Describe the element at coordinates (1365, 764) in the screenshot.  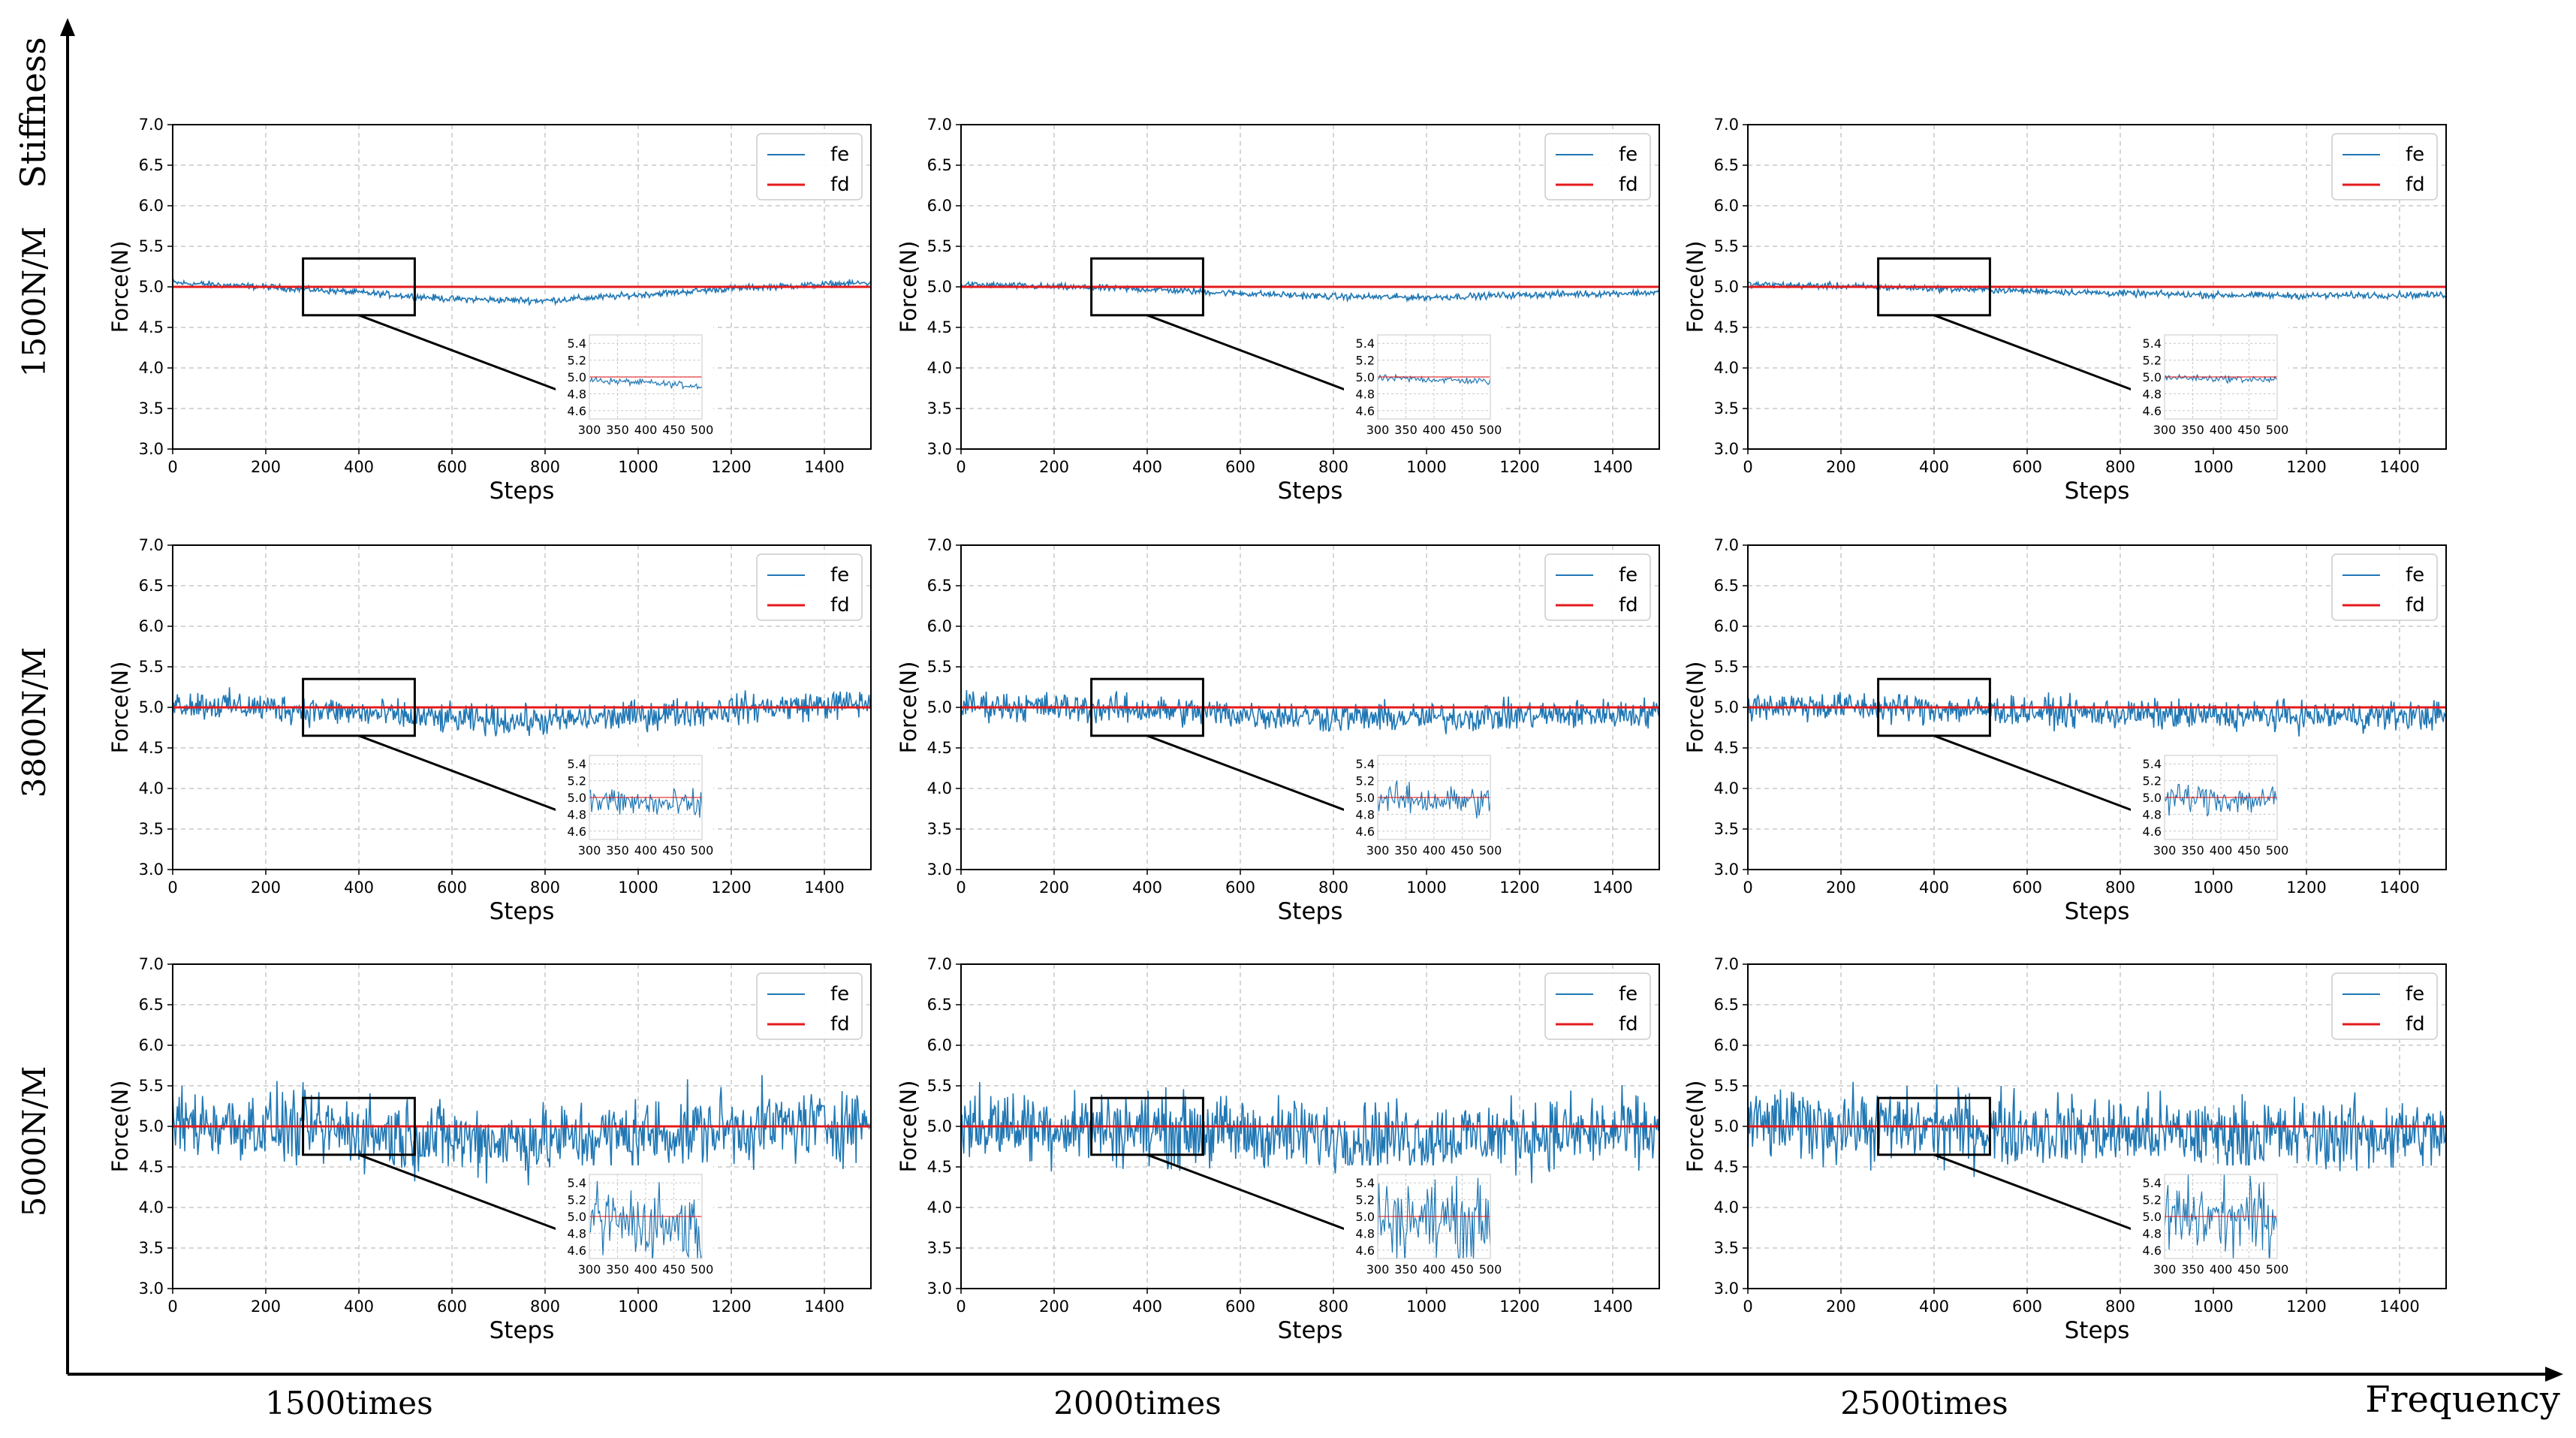
I see `inset-y-tick-label: 5.4` at that location.